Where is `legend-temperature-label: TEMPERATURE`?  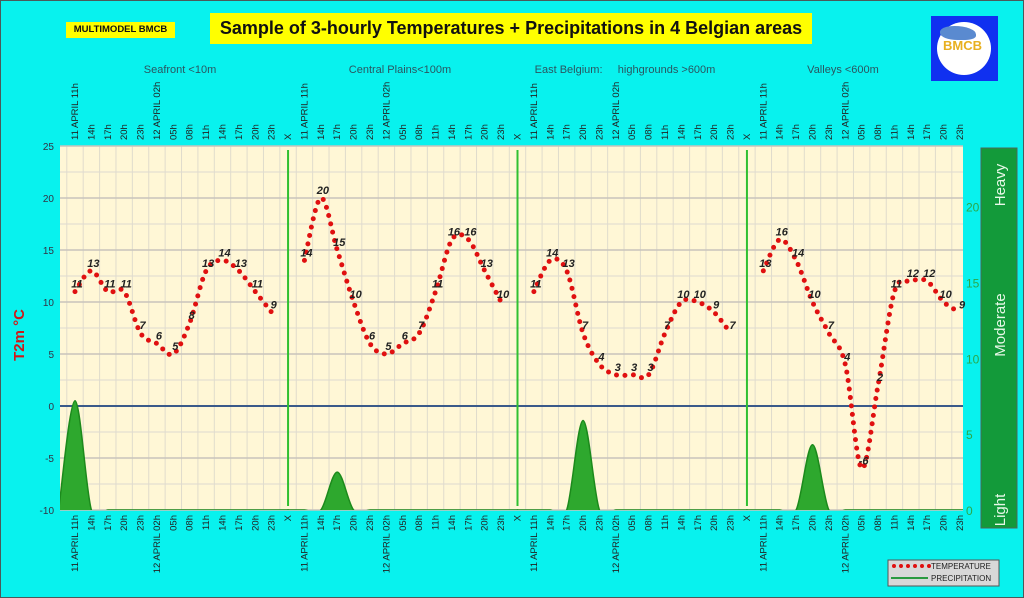 legend-temperature-label: TEMPERATURE is located at coordinates (961, 566).